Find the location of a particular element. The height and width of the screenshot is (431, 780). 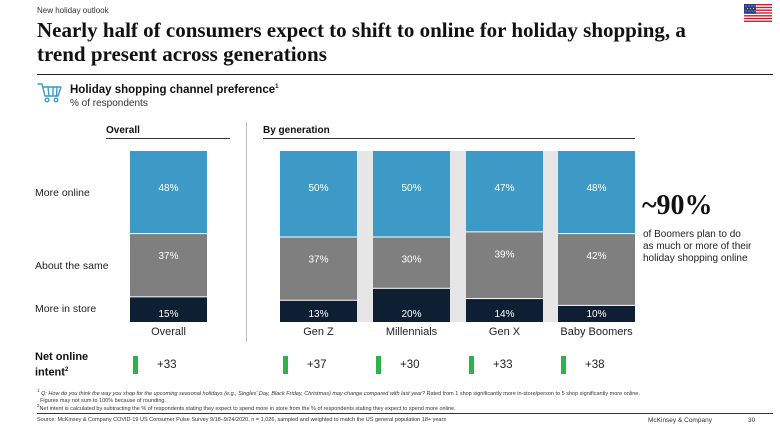

bridges is located at coordinates (457, 236).